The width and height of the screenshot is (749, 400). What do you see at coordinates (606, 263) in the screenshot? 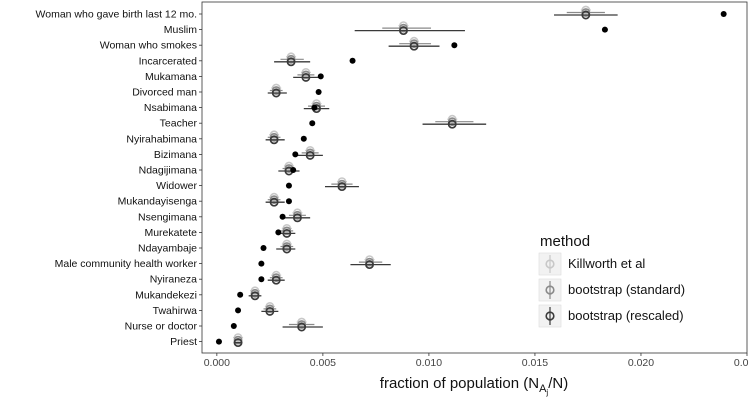
I see `legend-label-killworth: Killworth et al` at bounding box center [606, 263].